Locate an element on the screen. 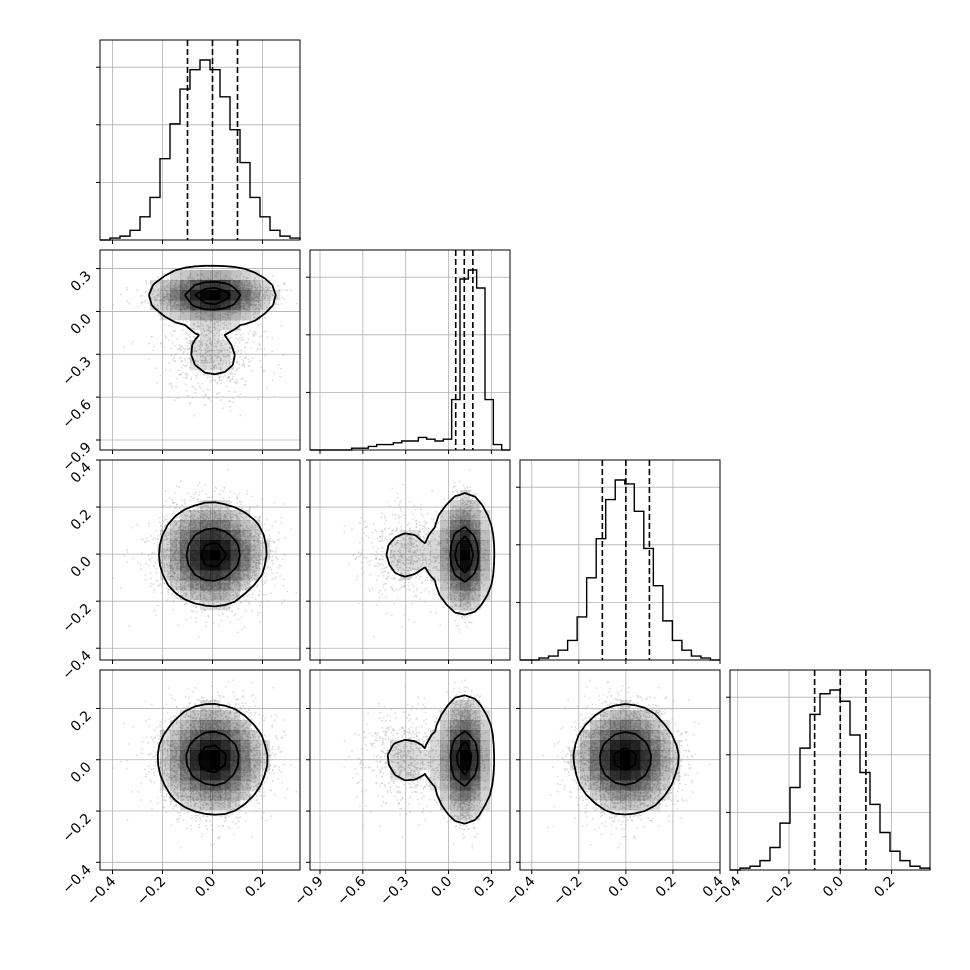 This screenshot has height=970, width=970. y-tick-label: −0.6 is located at coordinates (76, 414).